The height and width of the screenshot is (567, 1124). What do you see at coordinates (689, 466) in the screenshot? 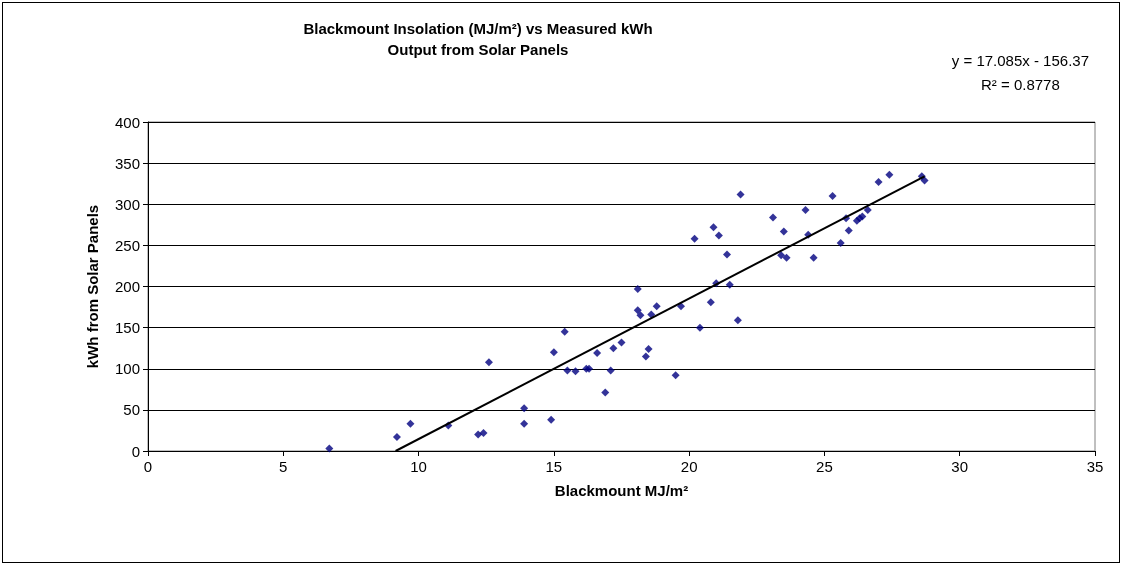
I see `x-tick-label: 20` at bounding box center [689, 466].